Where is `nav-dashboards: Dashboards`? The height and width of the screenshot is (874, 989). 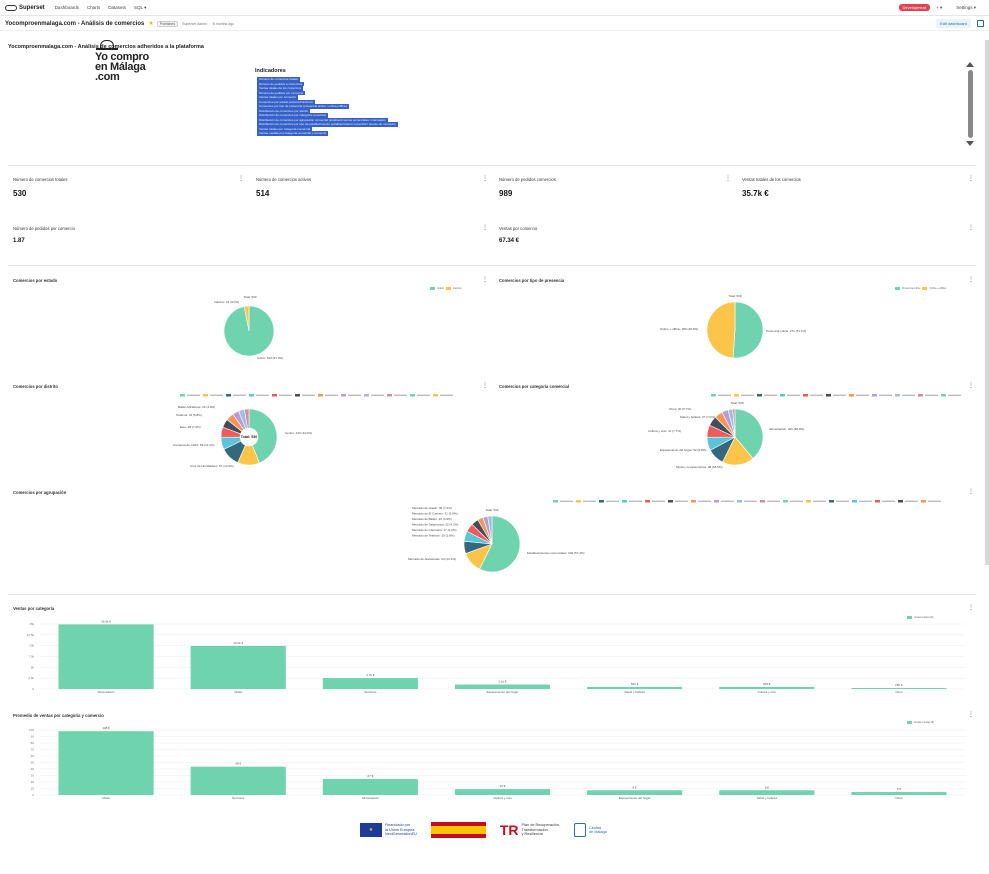
nav-dashboards: Dashboards is located at coordinates (66, 7).